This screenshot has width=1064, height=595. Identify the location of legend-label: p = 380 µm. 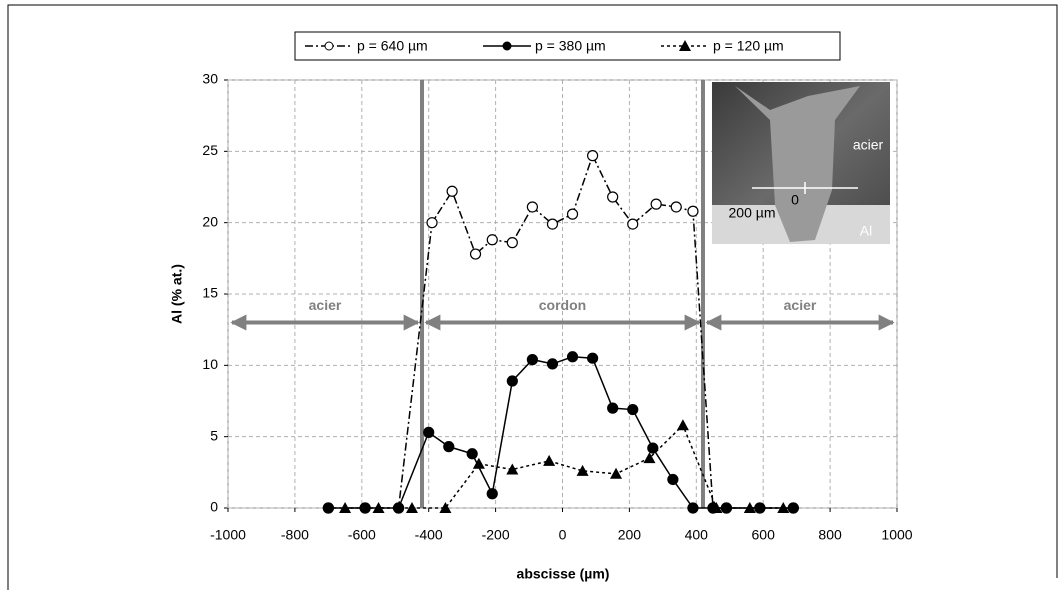
(570, 46).